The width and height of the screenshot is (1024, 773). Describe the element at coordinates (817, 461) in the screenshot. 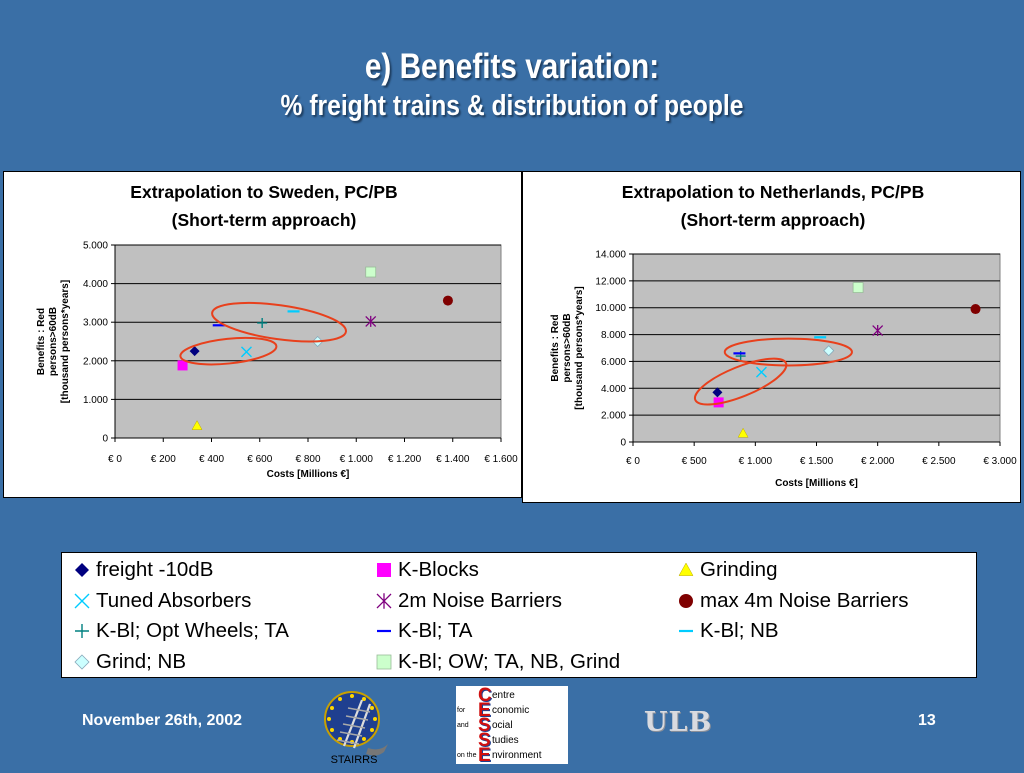

I see `x-tick-label: € 1.500` at that location.